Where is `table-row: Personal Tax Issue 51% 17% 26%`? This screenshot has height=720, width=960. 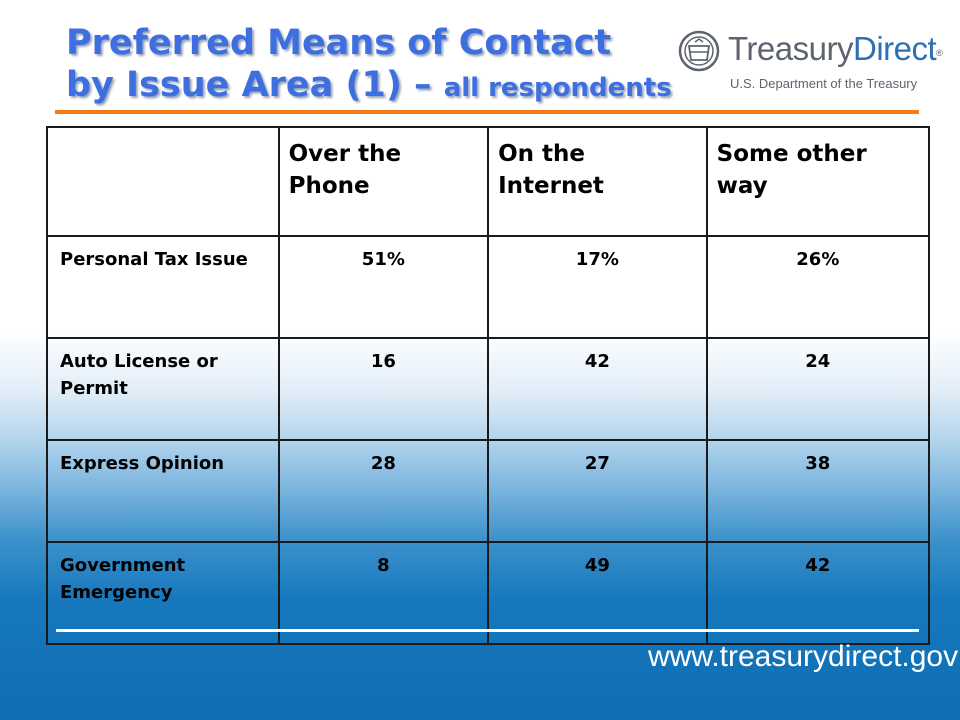
table-row: Personal Tax Issue 51% 17% 26% is located at coordinates (488, 287).